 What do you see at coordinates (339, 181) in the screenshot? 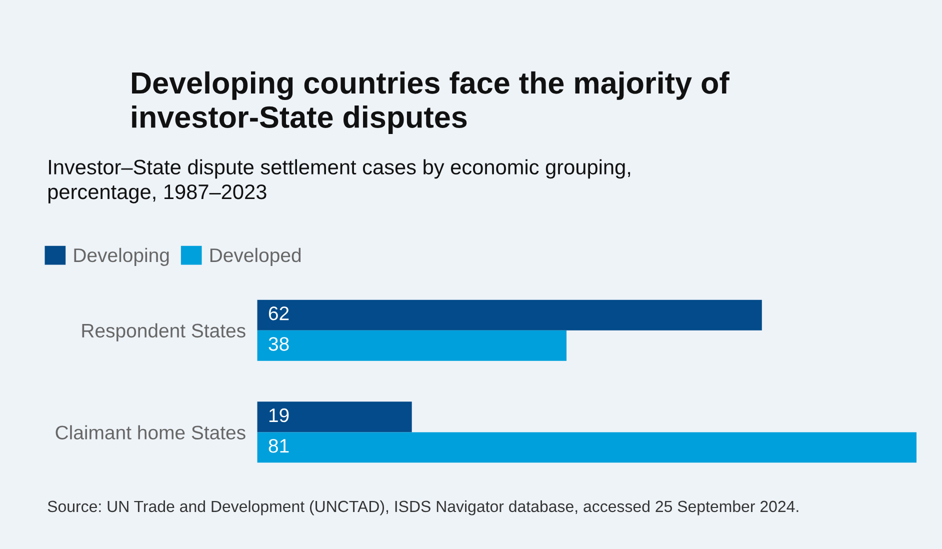
I see `chart-subtitle: Investor–State dispute settlement cases by economic grouping, percentage, 1987–2023` at bounding box center [339, 181].